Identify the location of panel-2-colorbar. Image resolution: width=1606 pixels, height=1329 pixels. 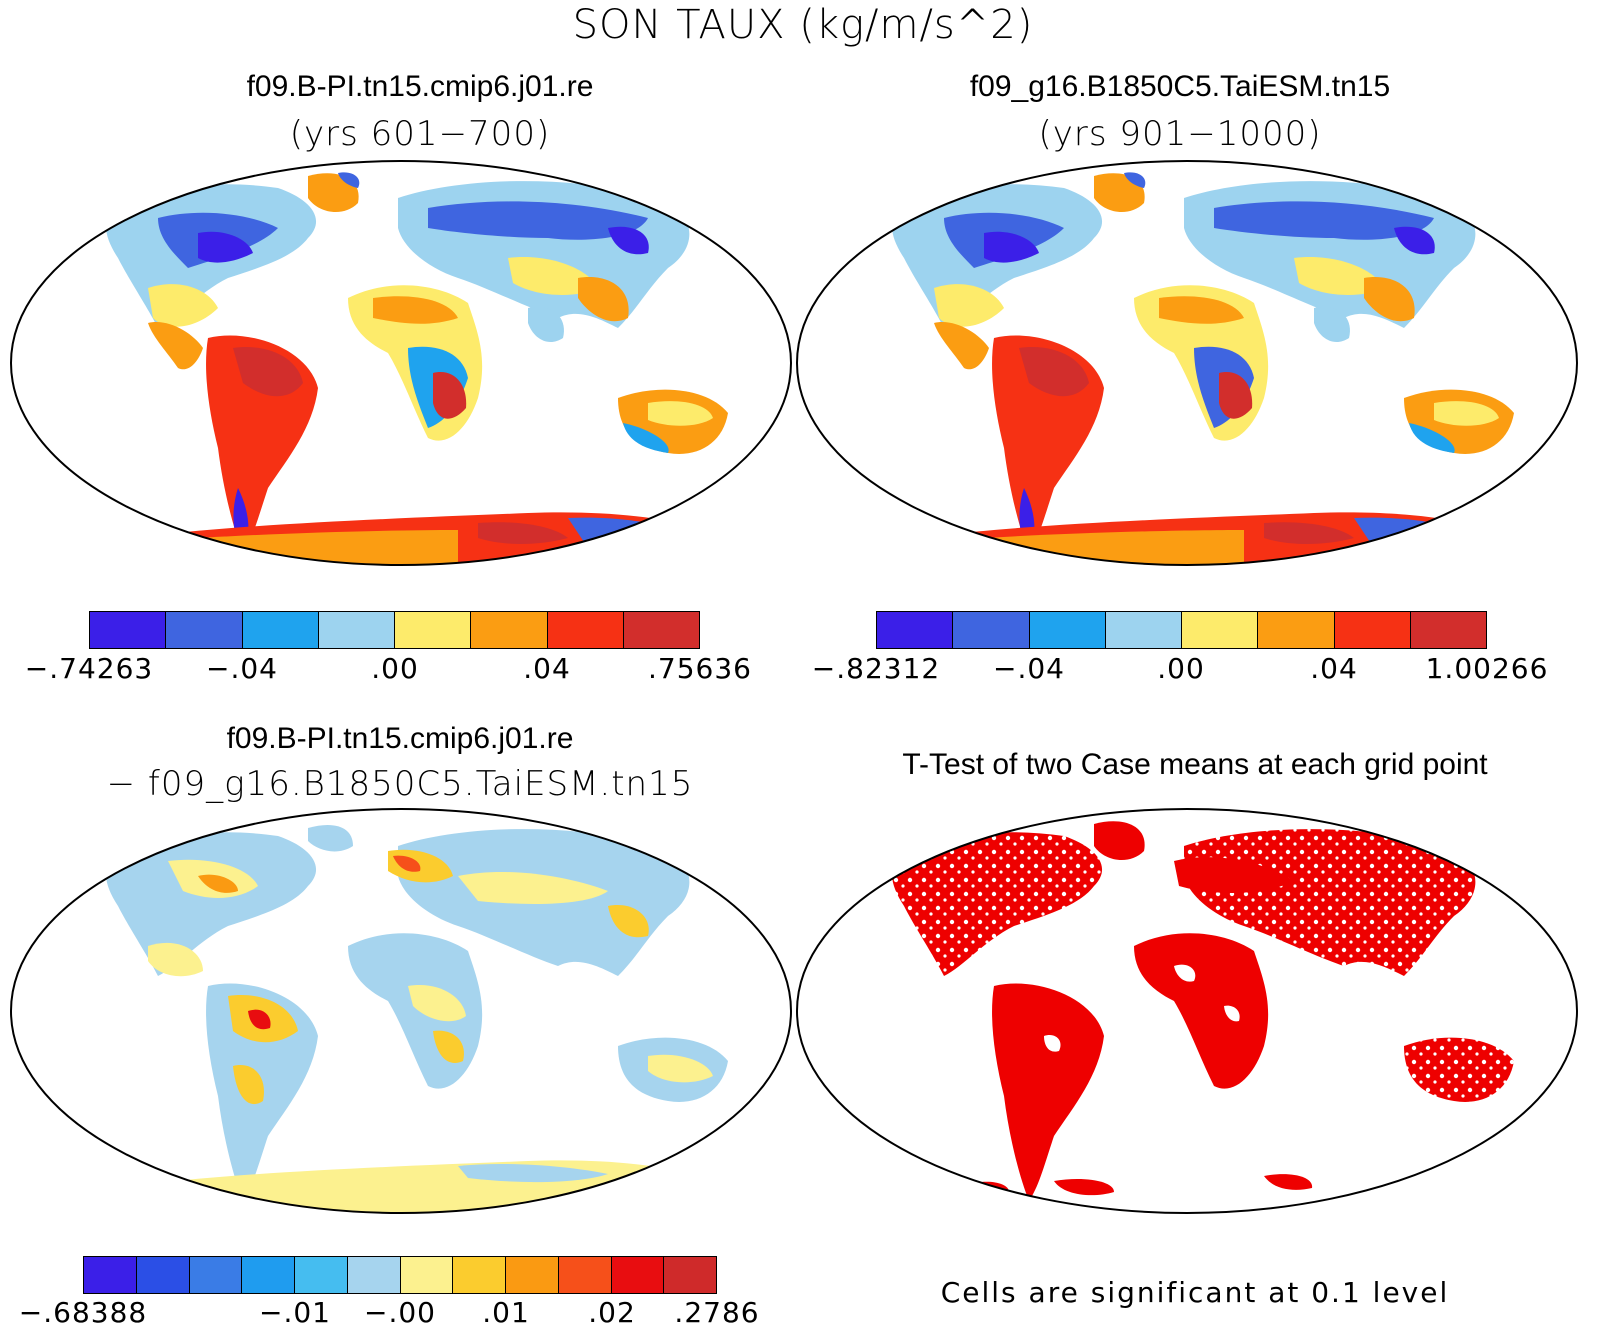
(1181, 630).